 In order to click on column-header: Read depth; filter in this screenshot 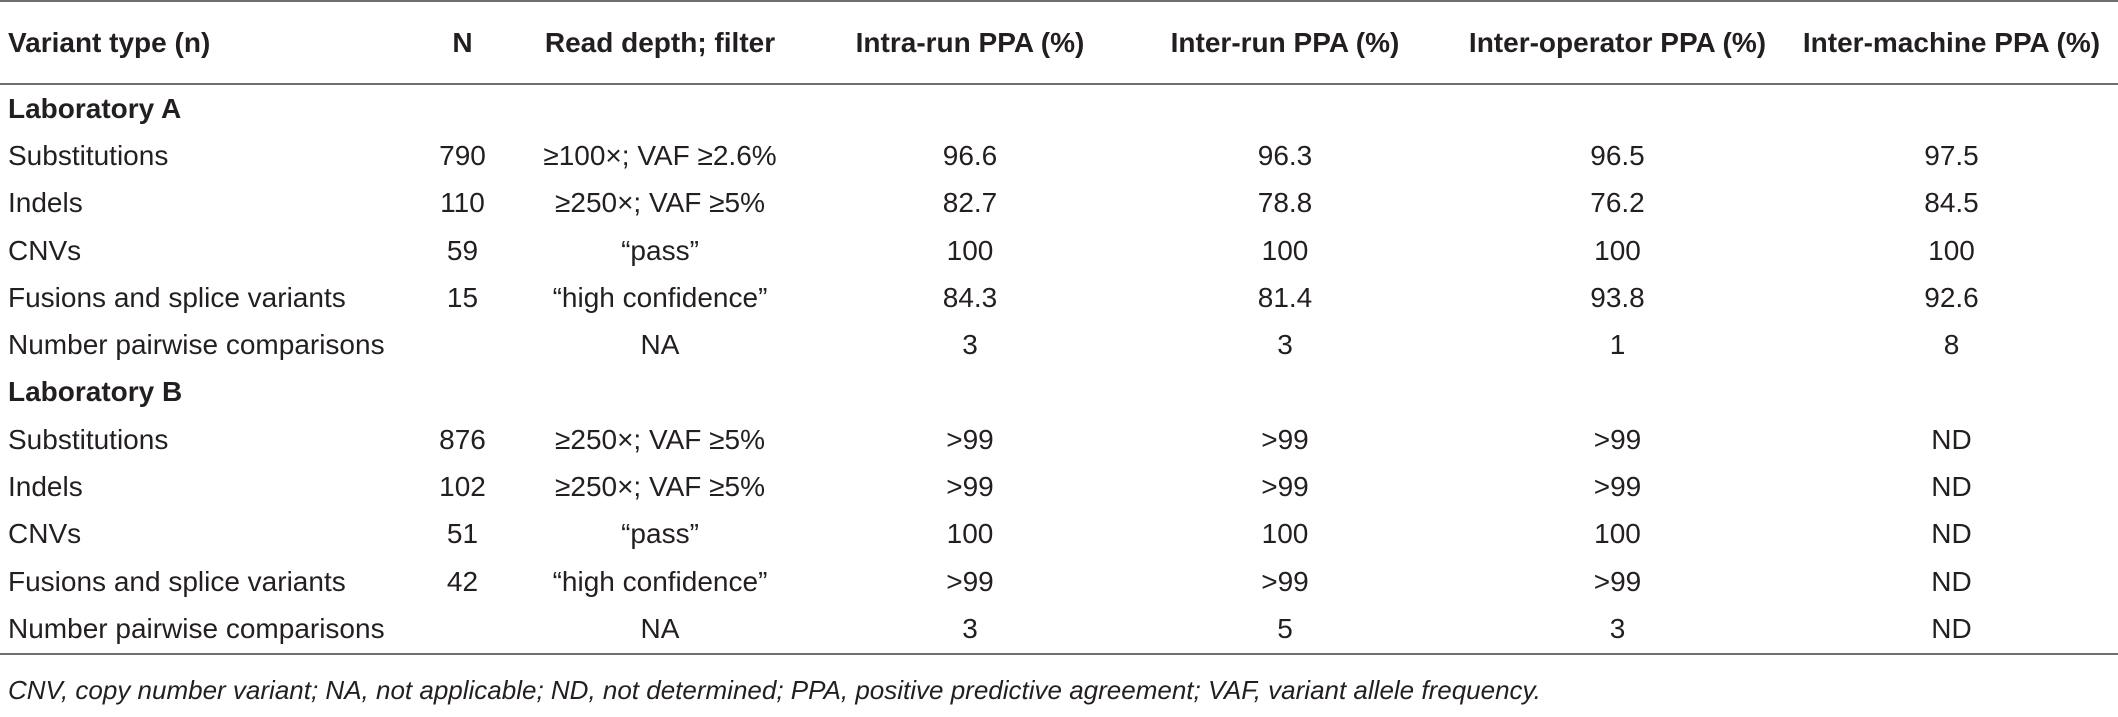, I will do `click(660, 42)`.